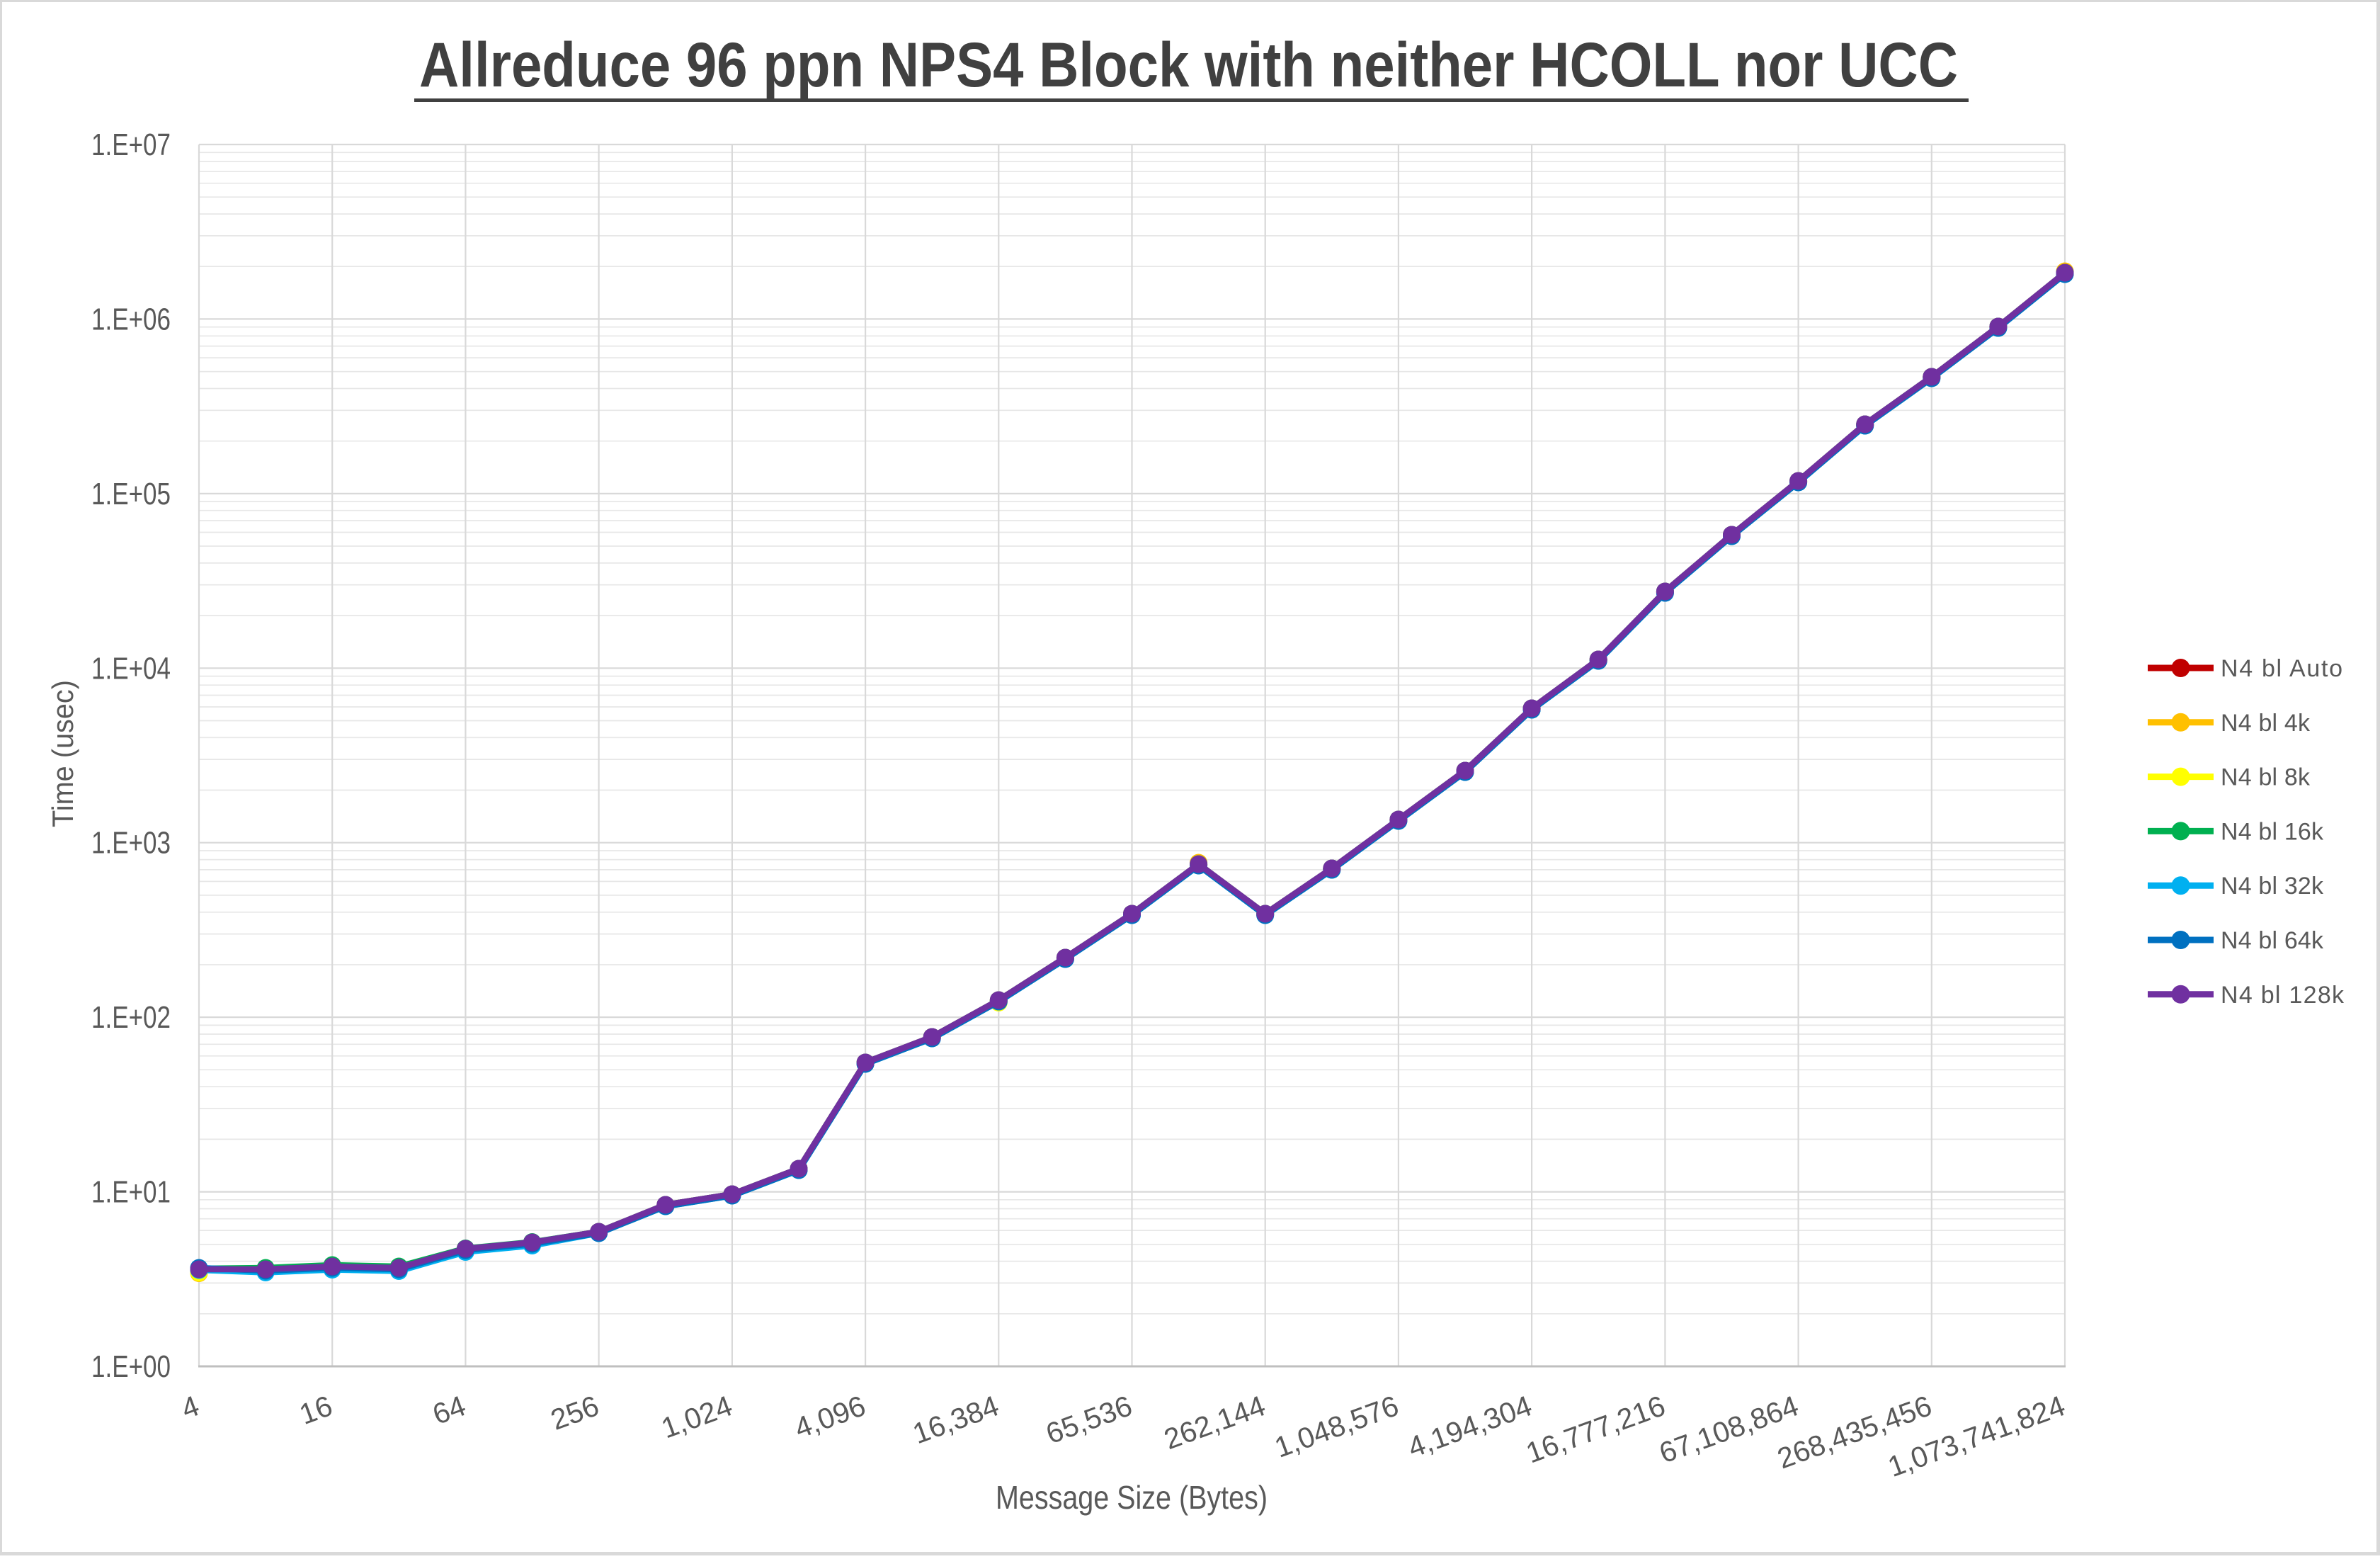 This screenshot has width=2380, height=1559. Describe the element at coordinates (131, 1366) in the screenshot. I see `svg-text: 1.E+00` at that location.